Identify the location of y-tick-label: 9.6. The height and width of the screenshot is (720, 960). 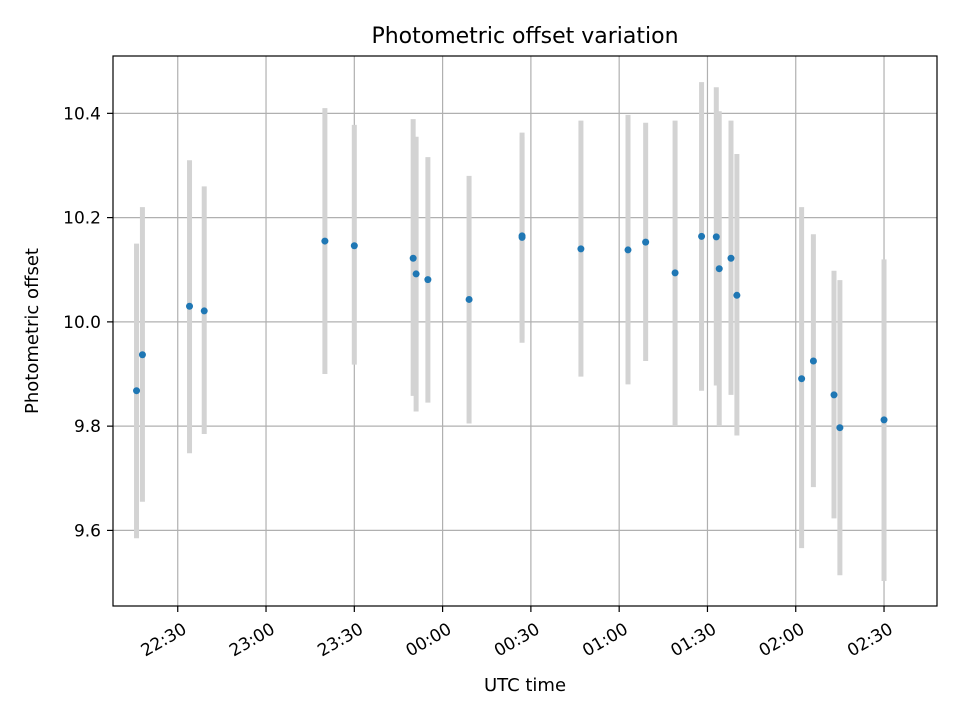
(87, 531).